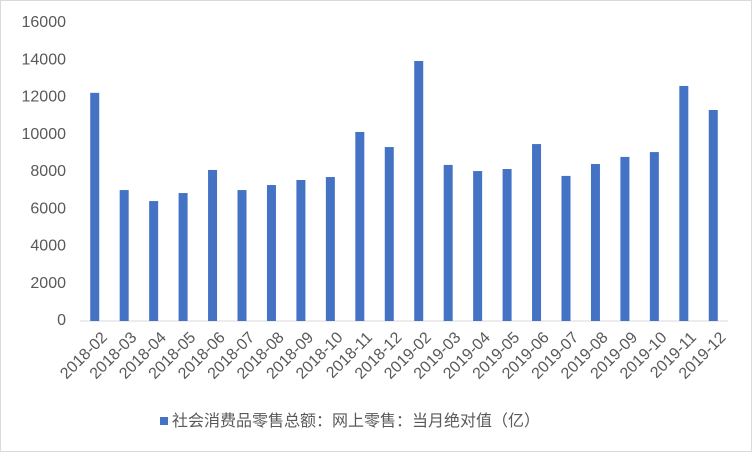 The image size is (752, 457). I want to click on y-tick-label: 2000, so click(48, 283).